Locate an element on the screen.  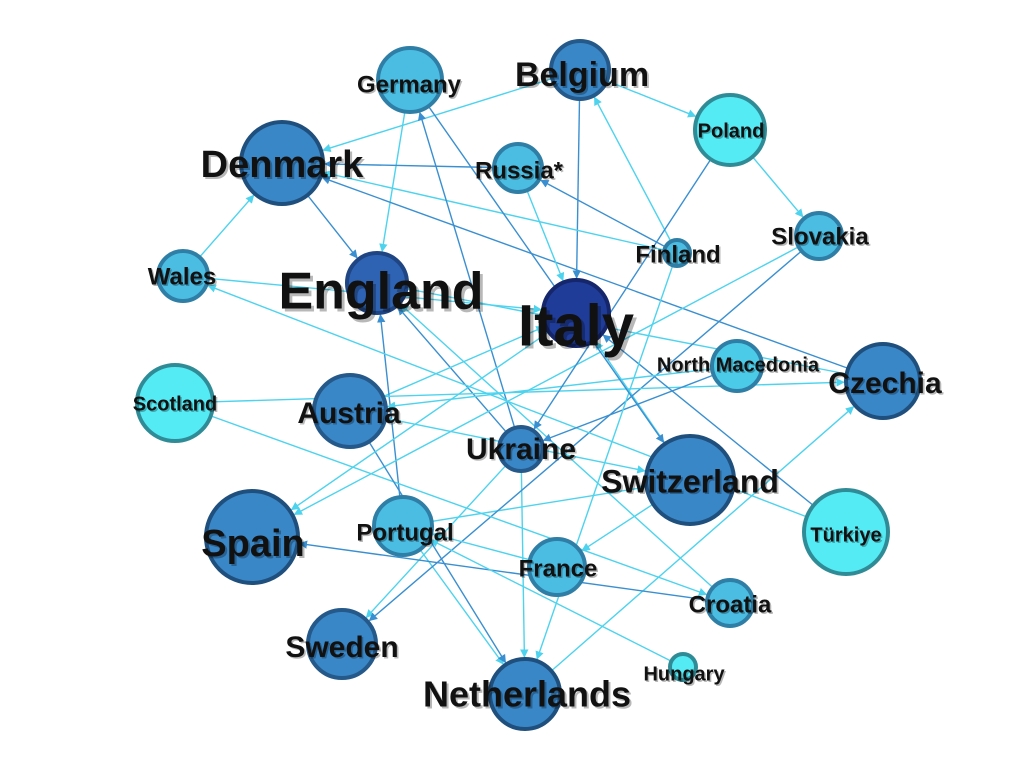
edge-france-to-portugal is located at coordinates (481, 546).